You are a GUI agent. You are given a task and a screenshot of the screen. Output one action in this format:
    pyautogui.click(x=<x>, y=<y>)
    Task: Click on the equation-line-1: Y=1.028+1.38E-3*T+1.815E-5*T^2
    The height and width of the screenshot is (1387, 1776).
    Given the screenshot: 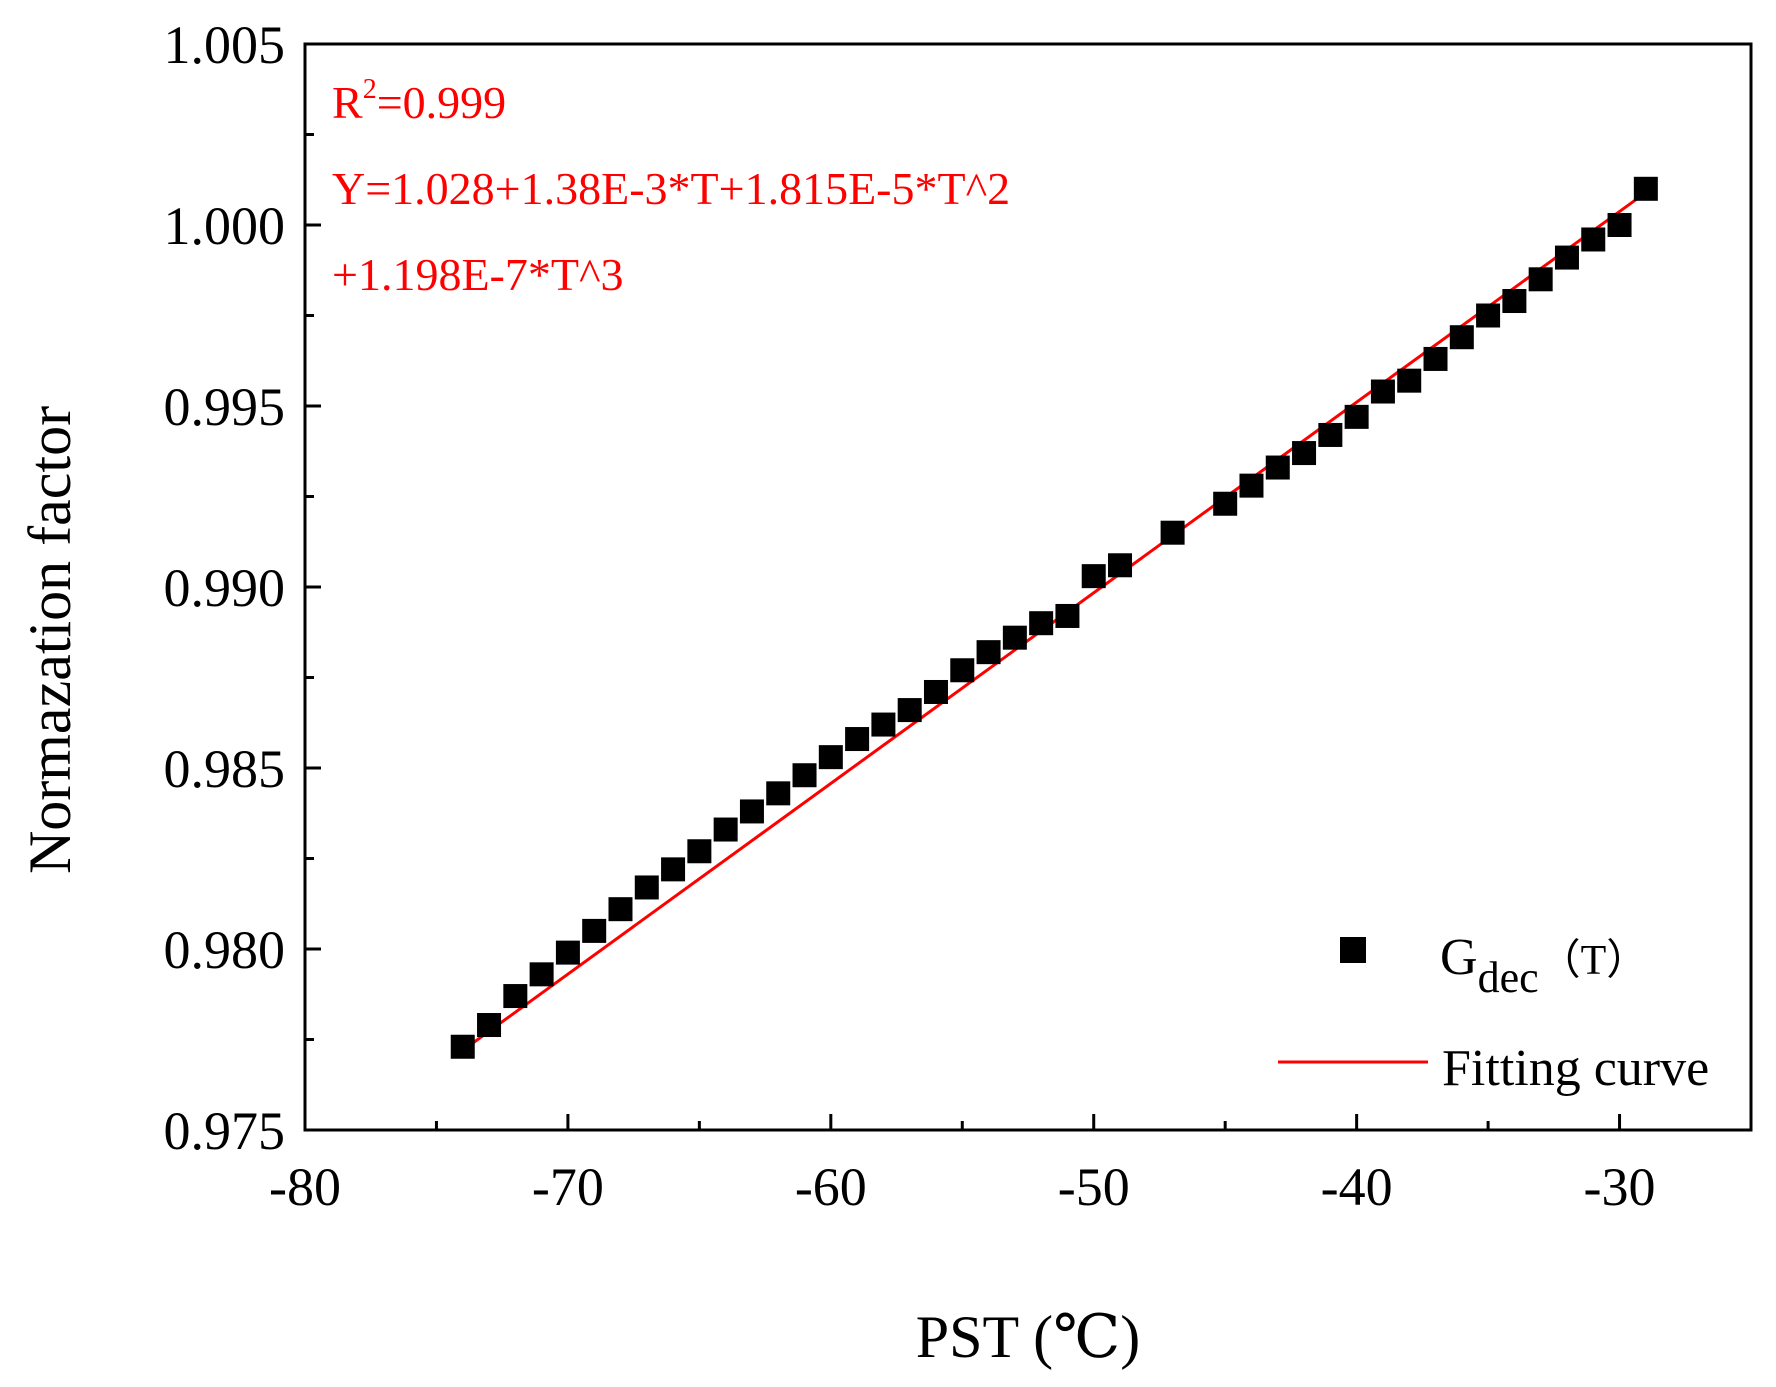 What is the action you would take?
    pyautogui.click(x=671, y=188)
    